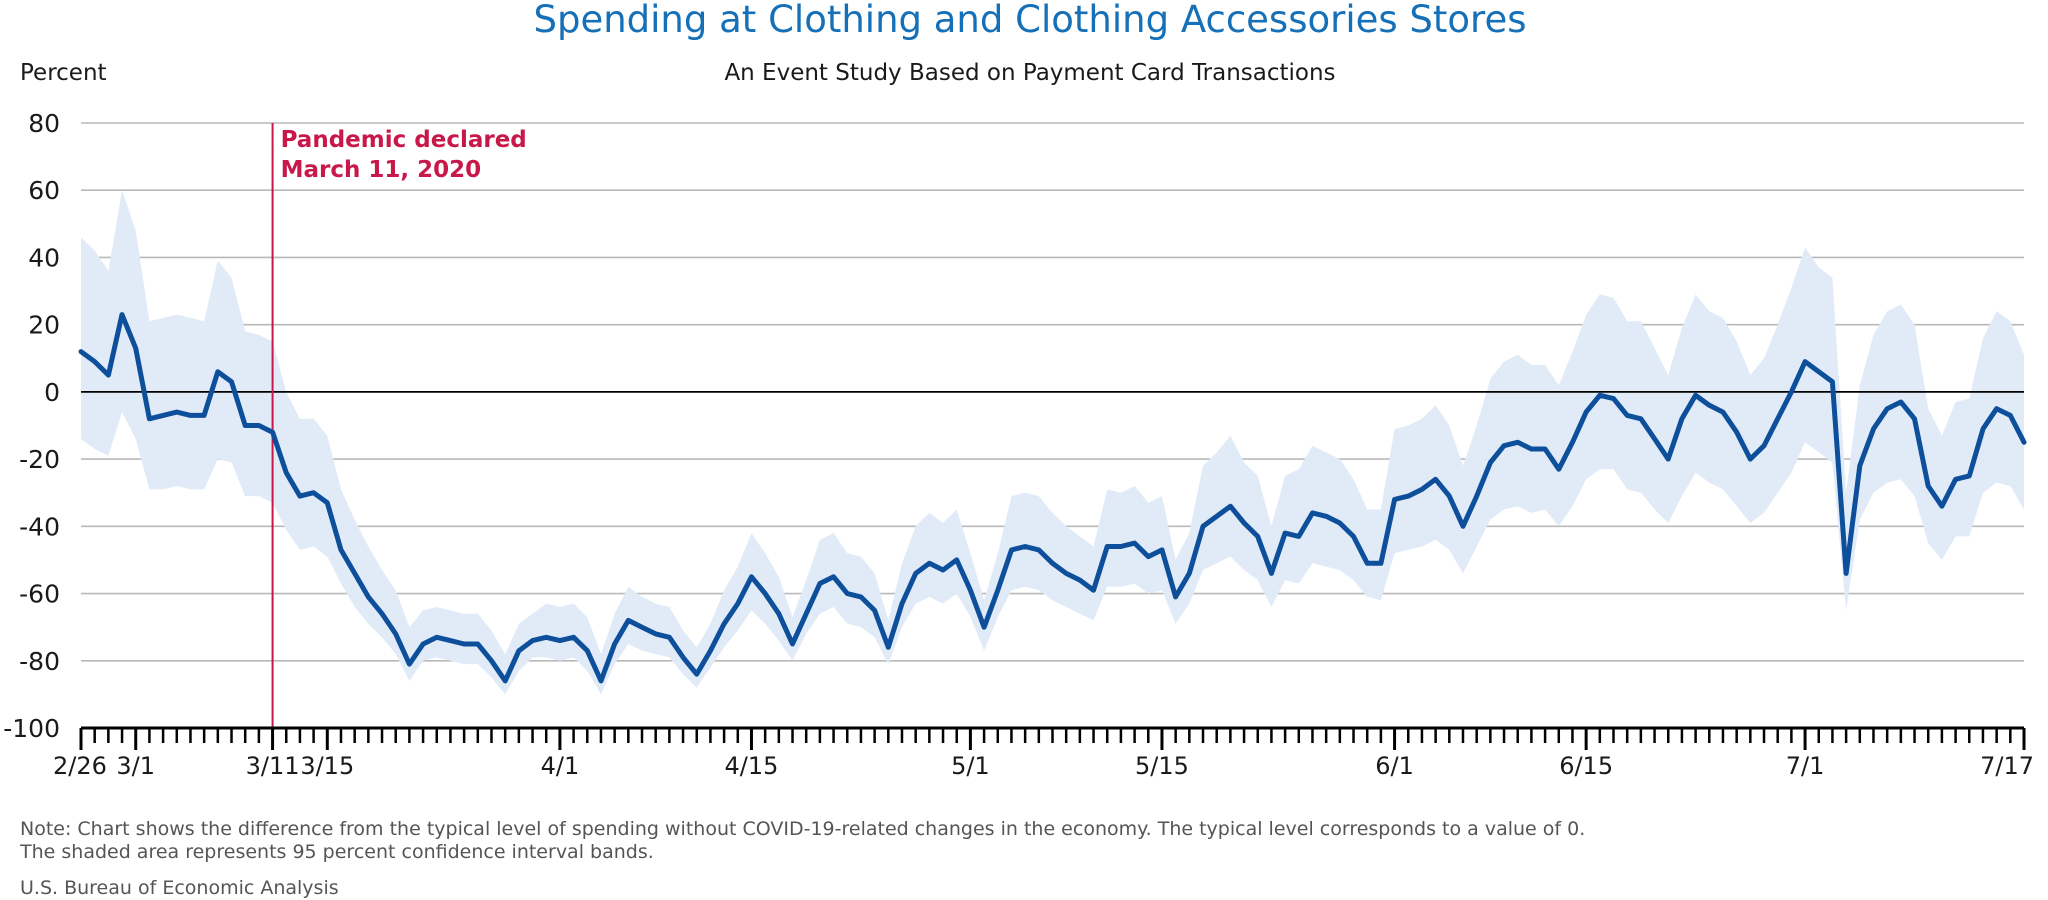  Describe the element at coordinates (752, 766) in the screenshot. I see `x-tick-label: 4/15` at that location.